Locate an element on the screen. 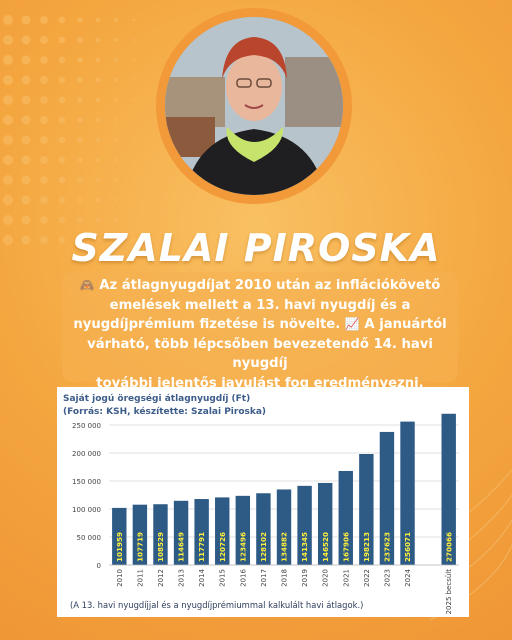  bar-value-label: 117791 is located at coordinates (201, 547).